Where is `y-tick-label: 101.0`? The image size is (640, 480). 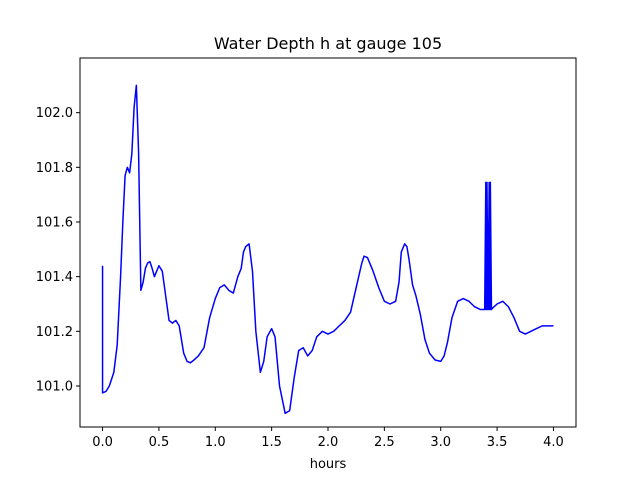 y-tick-label: 101.0 is located at coordinates (54, 387).